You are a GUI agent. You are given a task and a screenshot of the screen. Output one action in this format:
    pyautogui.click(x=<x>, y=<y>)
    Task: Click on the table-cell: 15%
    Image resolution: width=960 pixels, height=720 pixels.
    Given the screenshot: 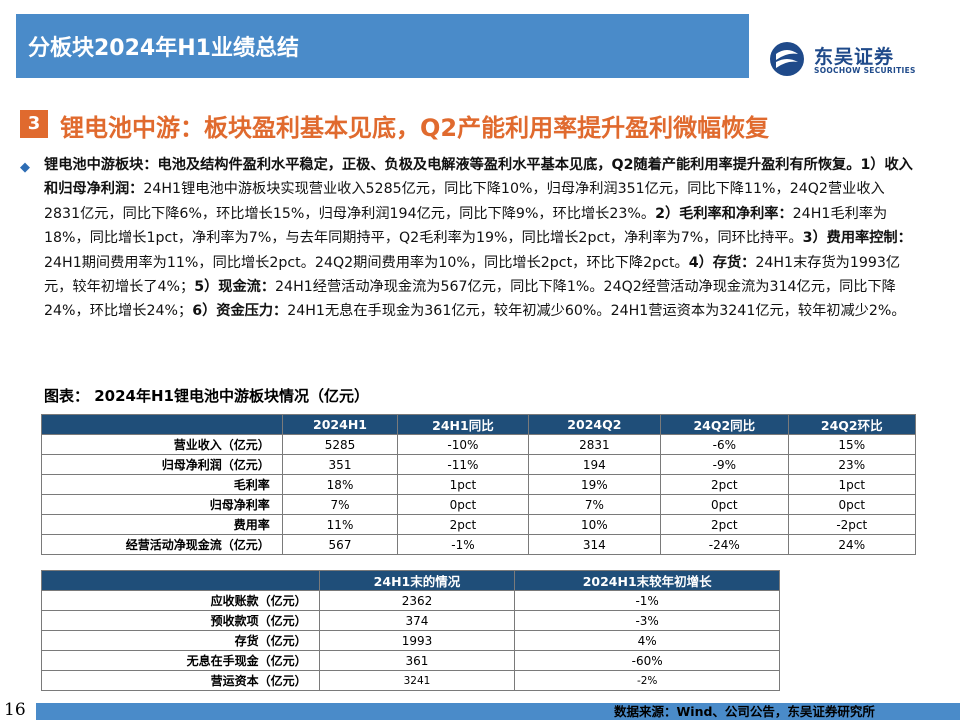 What is the action you would take?
    pyautogui.click(x=852, y=444)
    